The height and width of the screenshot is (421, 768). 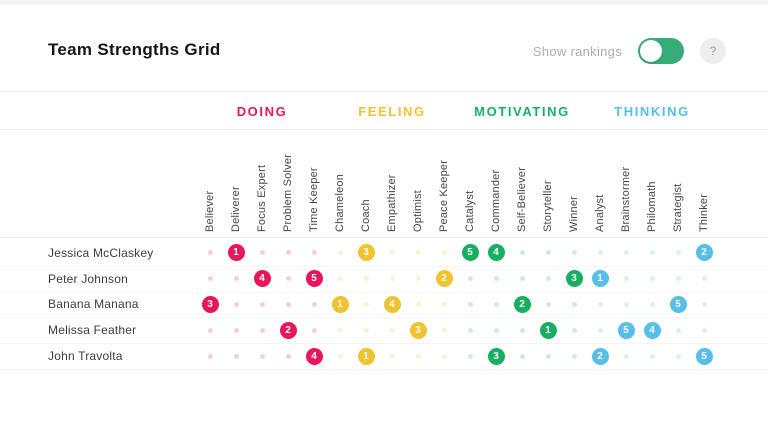 What do you see at coordinates (678, 207) in the screenshot?
I see `column-header-strategist: Strategist` at bounding box center [678, 207].